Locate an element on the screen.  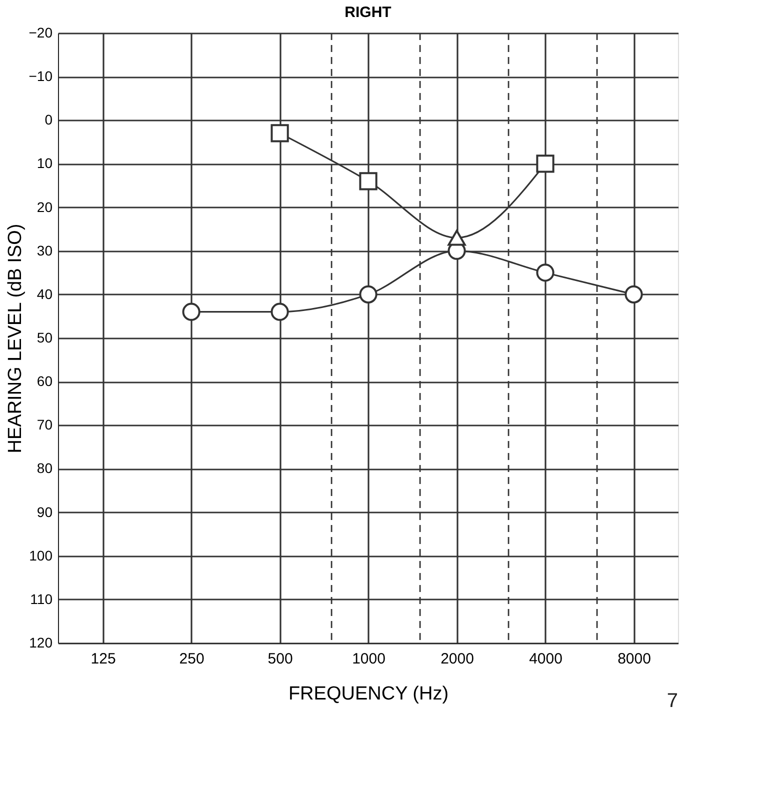
chart-title: RIGHT is located at coordinates (368, 12).